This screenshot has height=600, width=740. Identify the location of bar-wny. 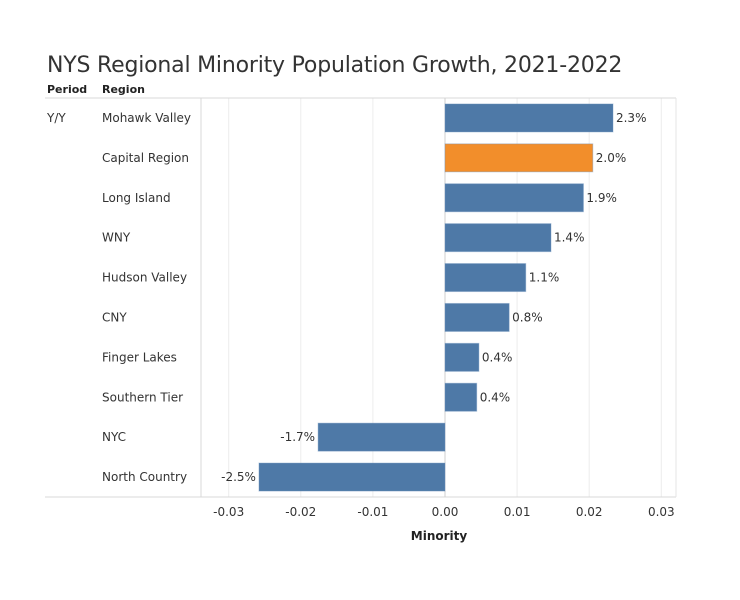
(498, 238).